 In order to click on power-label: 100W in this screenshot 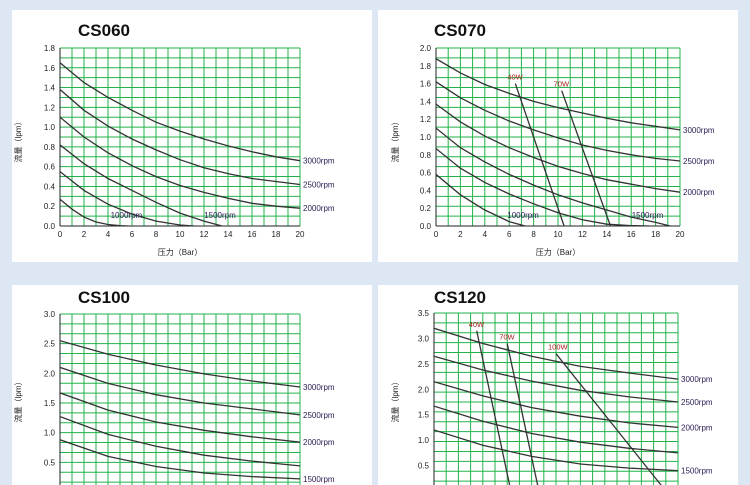, I will do `click(558, 347)`.